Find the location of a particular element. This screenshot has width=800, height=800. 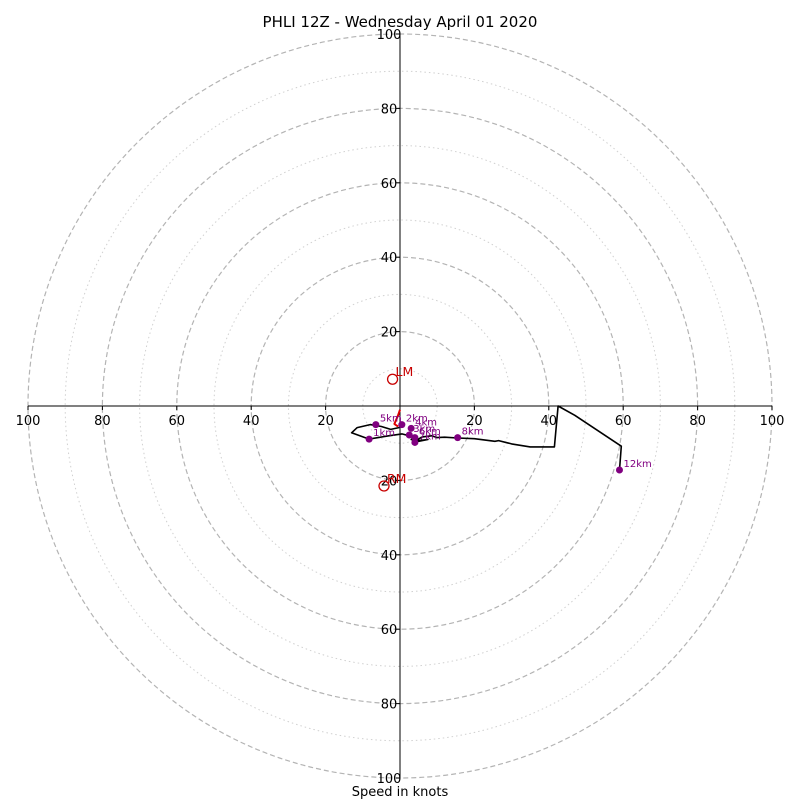

storm-motion-markers: LM RM is located at coordinates (396, 428).